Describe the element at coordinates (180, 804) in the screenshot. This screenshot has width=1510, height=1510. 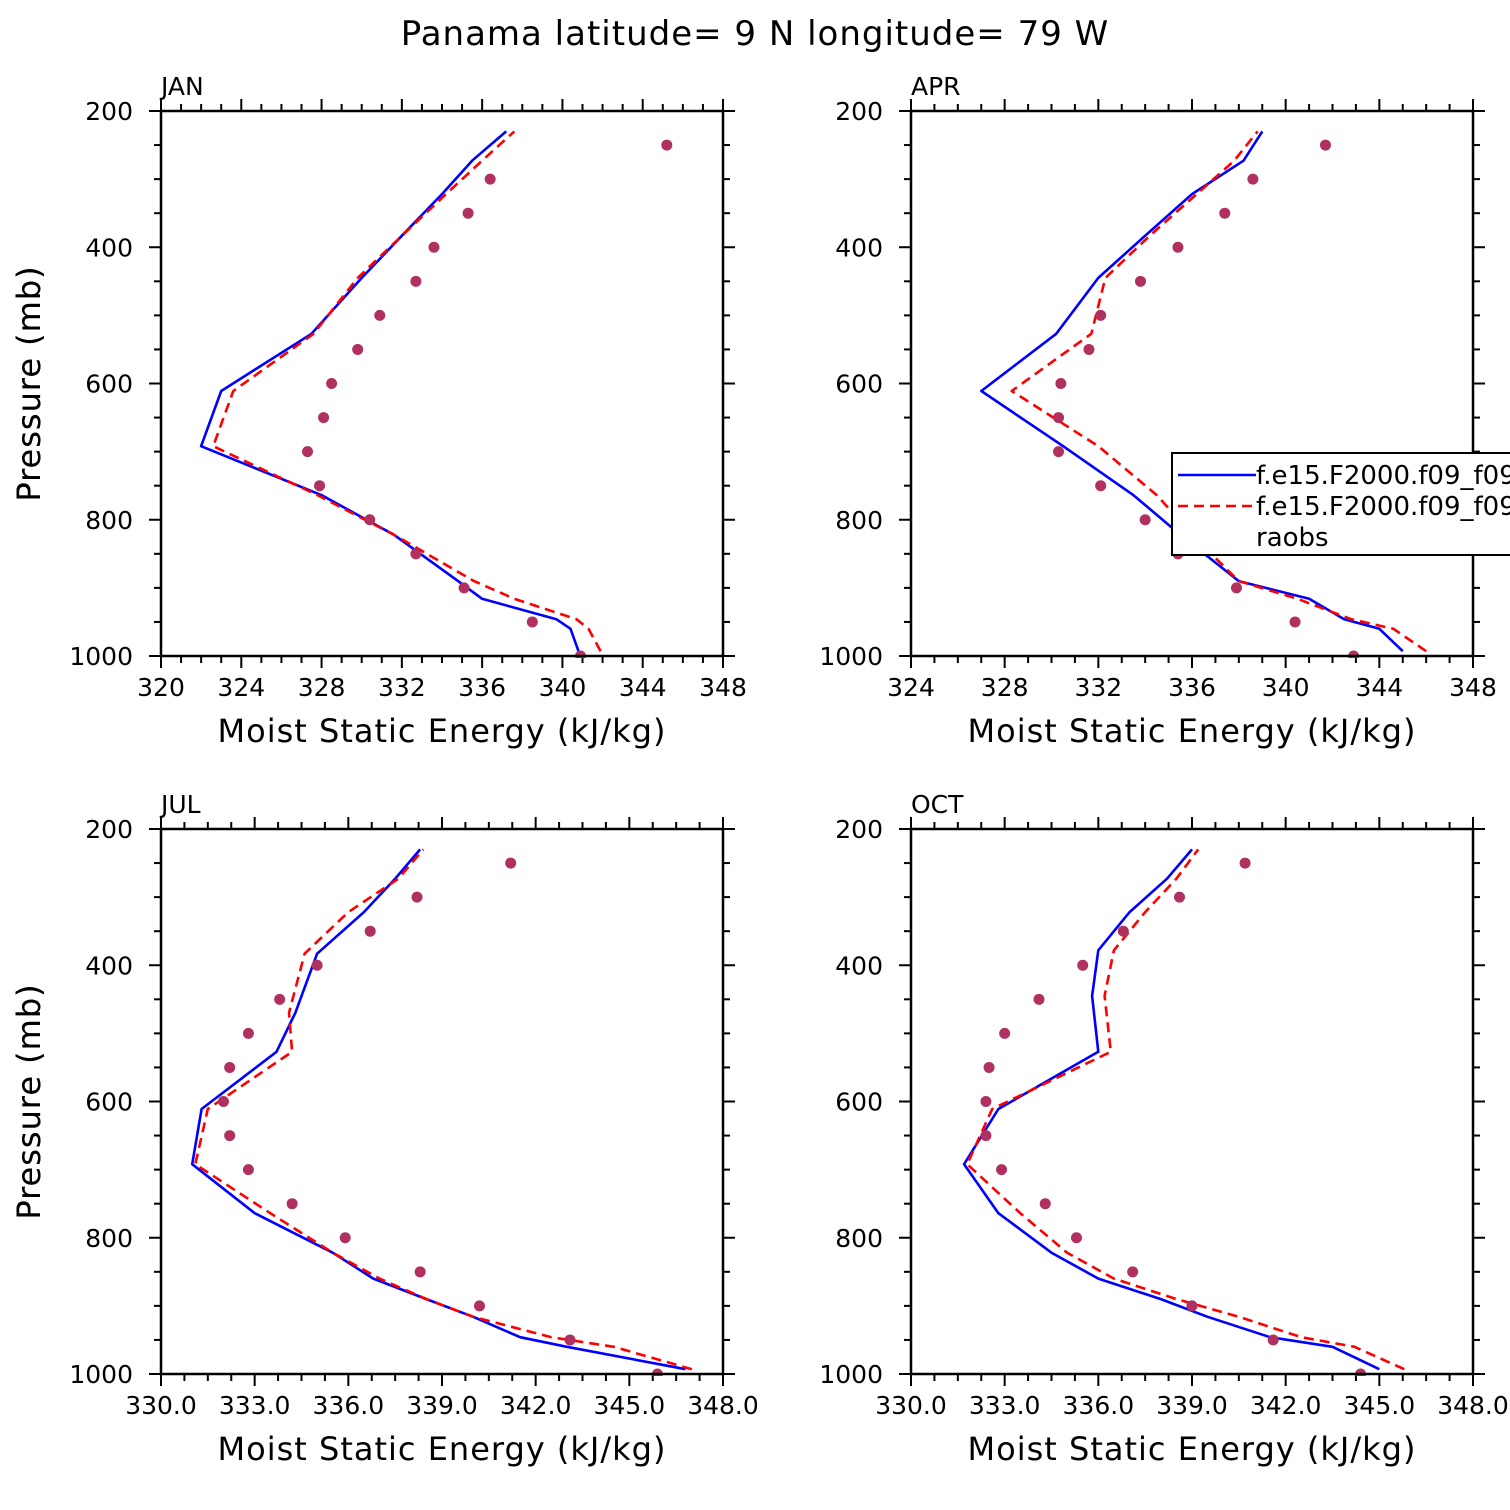
I see `panel-title-jul: JUL` at that location.